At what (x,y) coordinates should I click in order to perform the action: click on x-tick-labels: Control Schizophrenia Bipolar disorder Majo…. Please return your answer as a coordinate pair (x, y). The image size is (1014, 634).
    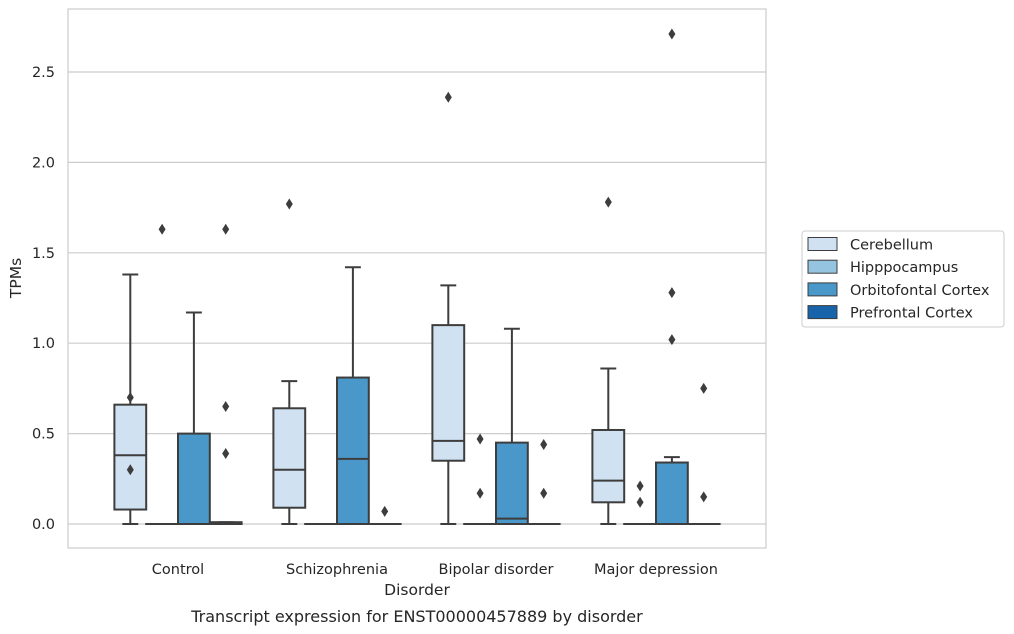
    Looking at the image, I should click on (435, 570).